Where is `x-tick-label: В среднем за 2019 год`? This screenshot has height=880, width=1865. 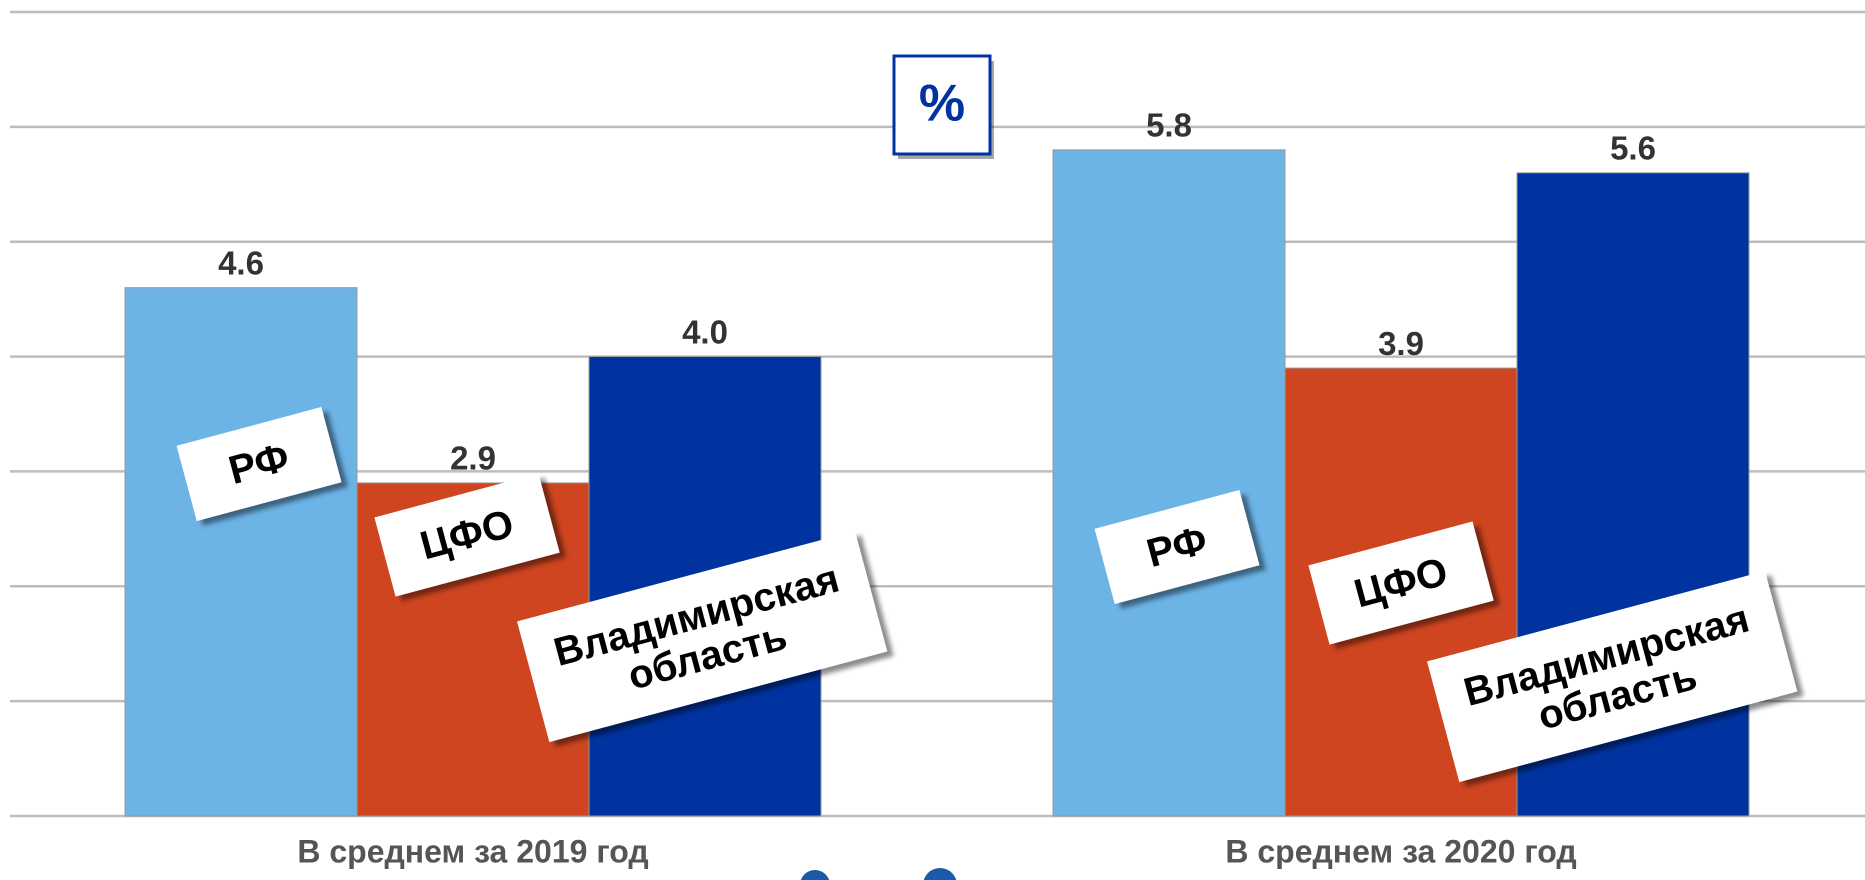 x-tick-label: В среднем за 2019 год is located at coordinates (472, 851).